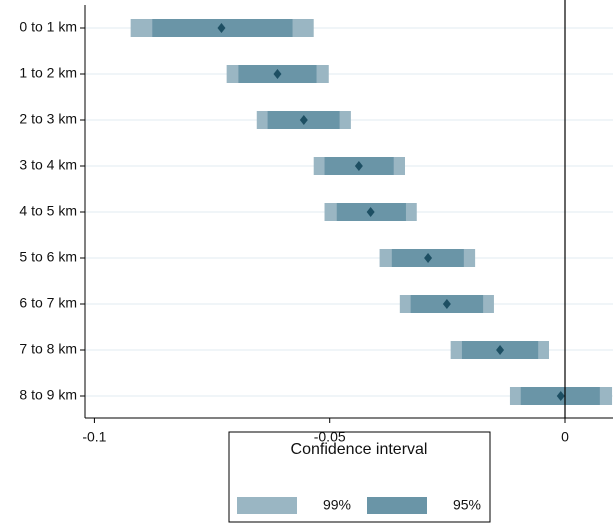 The image size is (613, 527). I want to click on y-tick-label: 8 to 9 km, so click(48, 395).